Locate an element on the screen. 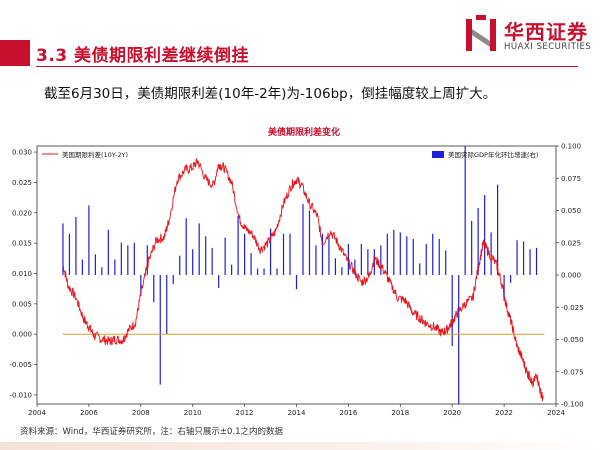  huaxi-logo-icon is located at coordinates (481, 33).